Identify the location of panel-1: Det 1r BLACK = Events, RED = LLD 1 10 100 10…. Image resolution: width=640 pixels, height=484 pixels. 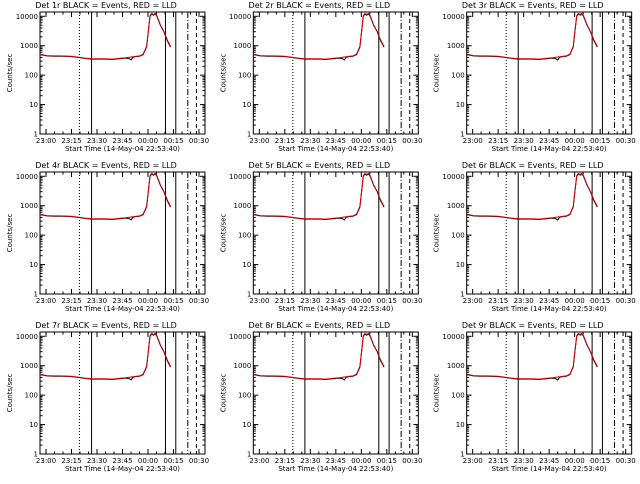
(107, 77).